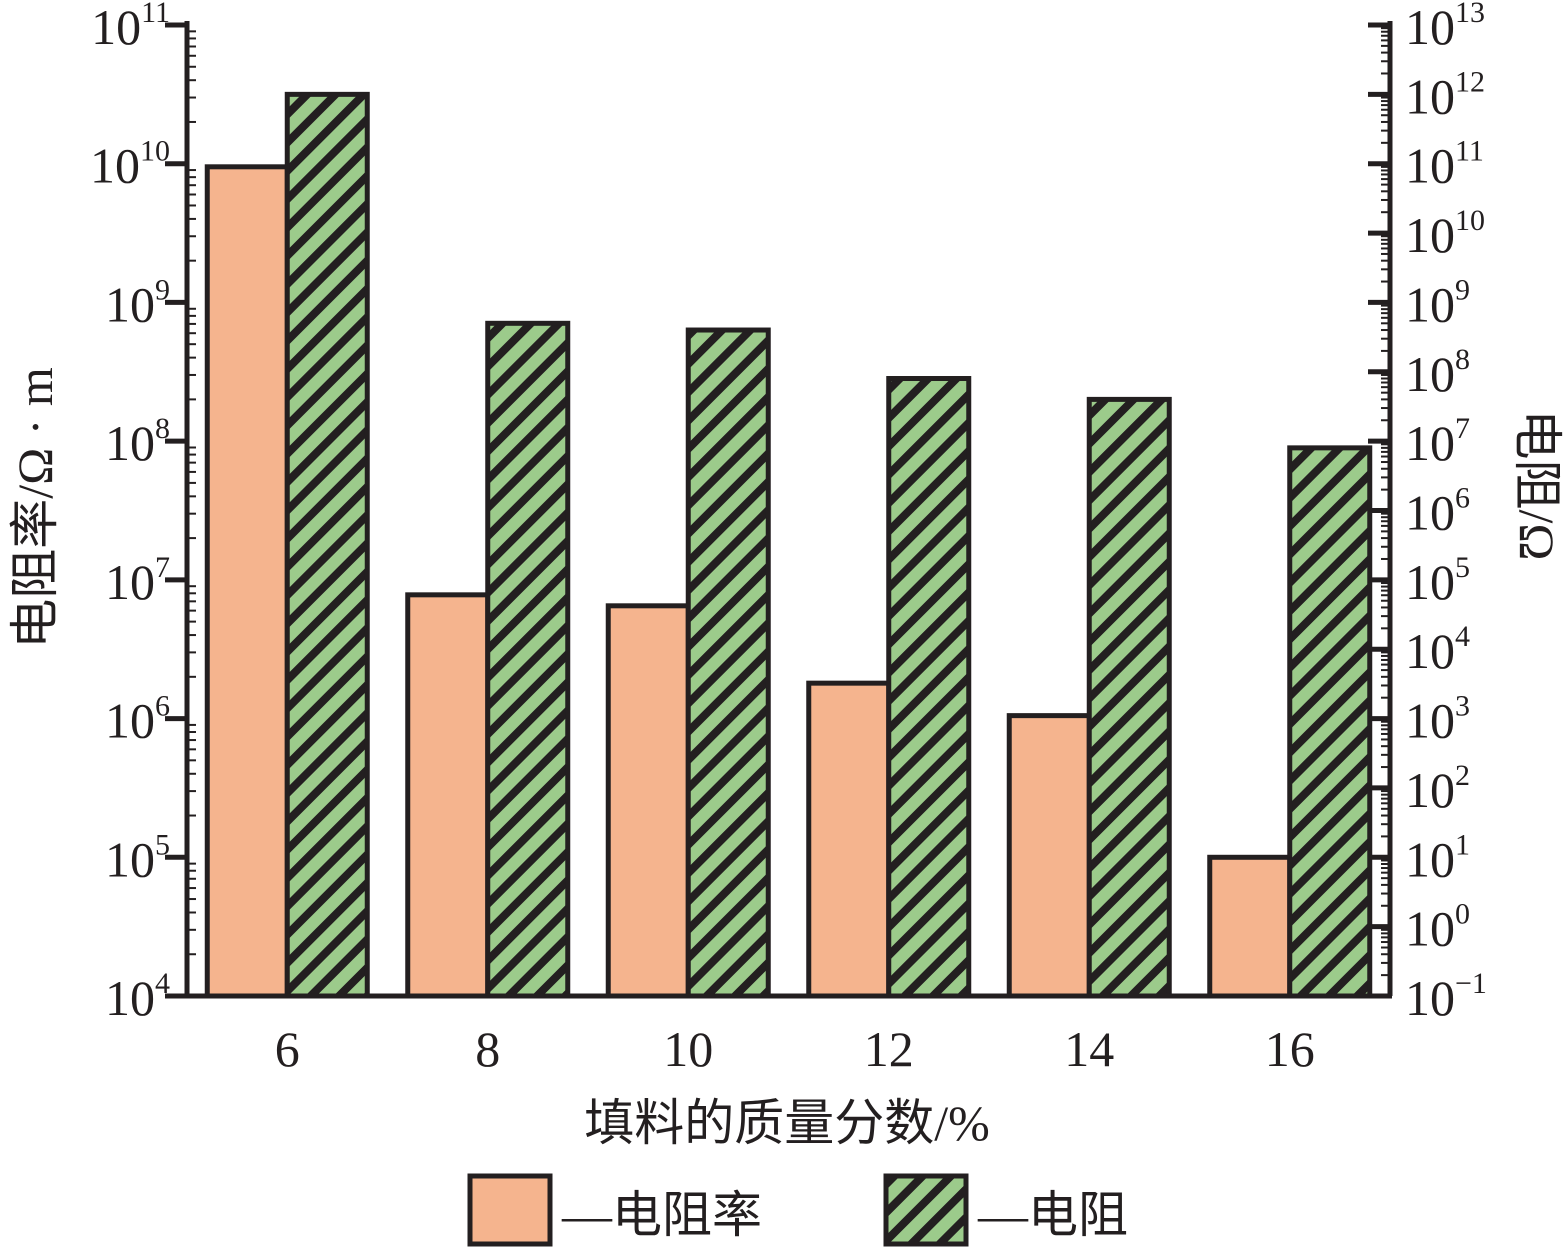 This screenshot has width=1568, height=1255. What do you see at coordinates (1290, 1049) in the screenshot?
I see `x-tick-label-16: 16` at bounding box center [1290, 1049].